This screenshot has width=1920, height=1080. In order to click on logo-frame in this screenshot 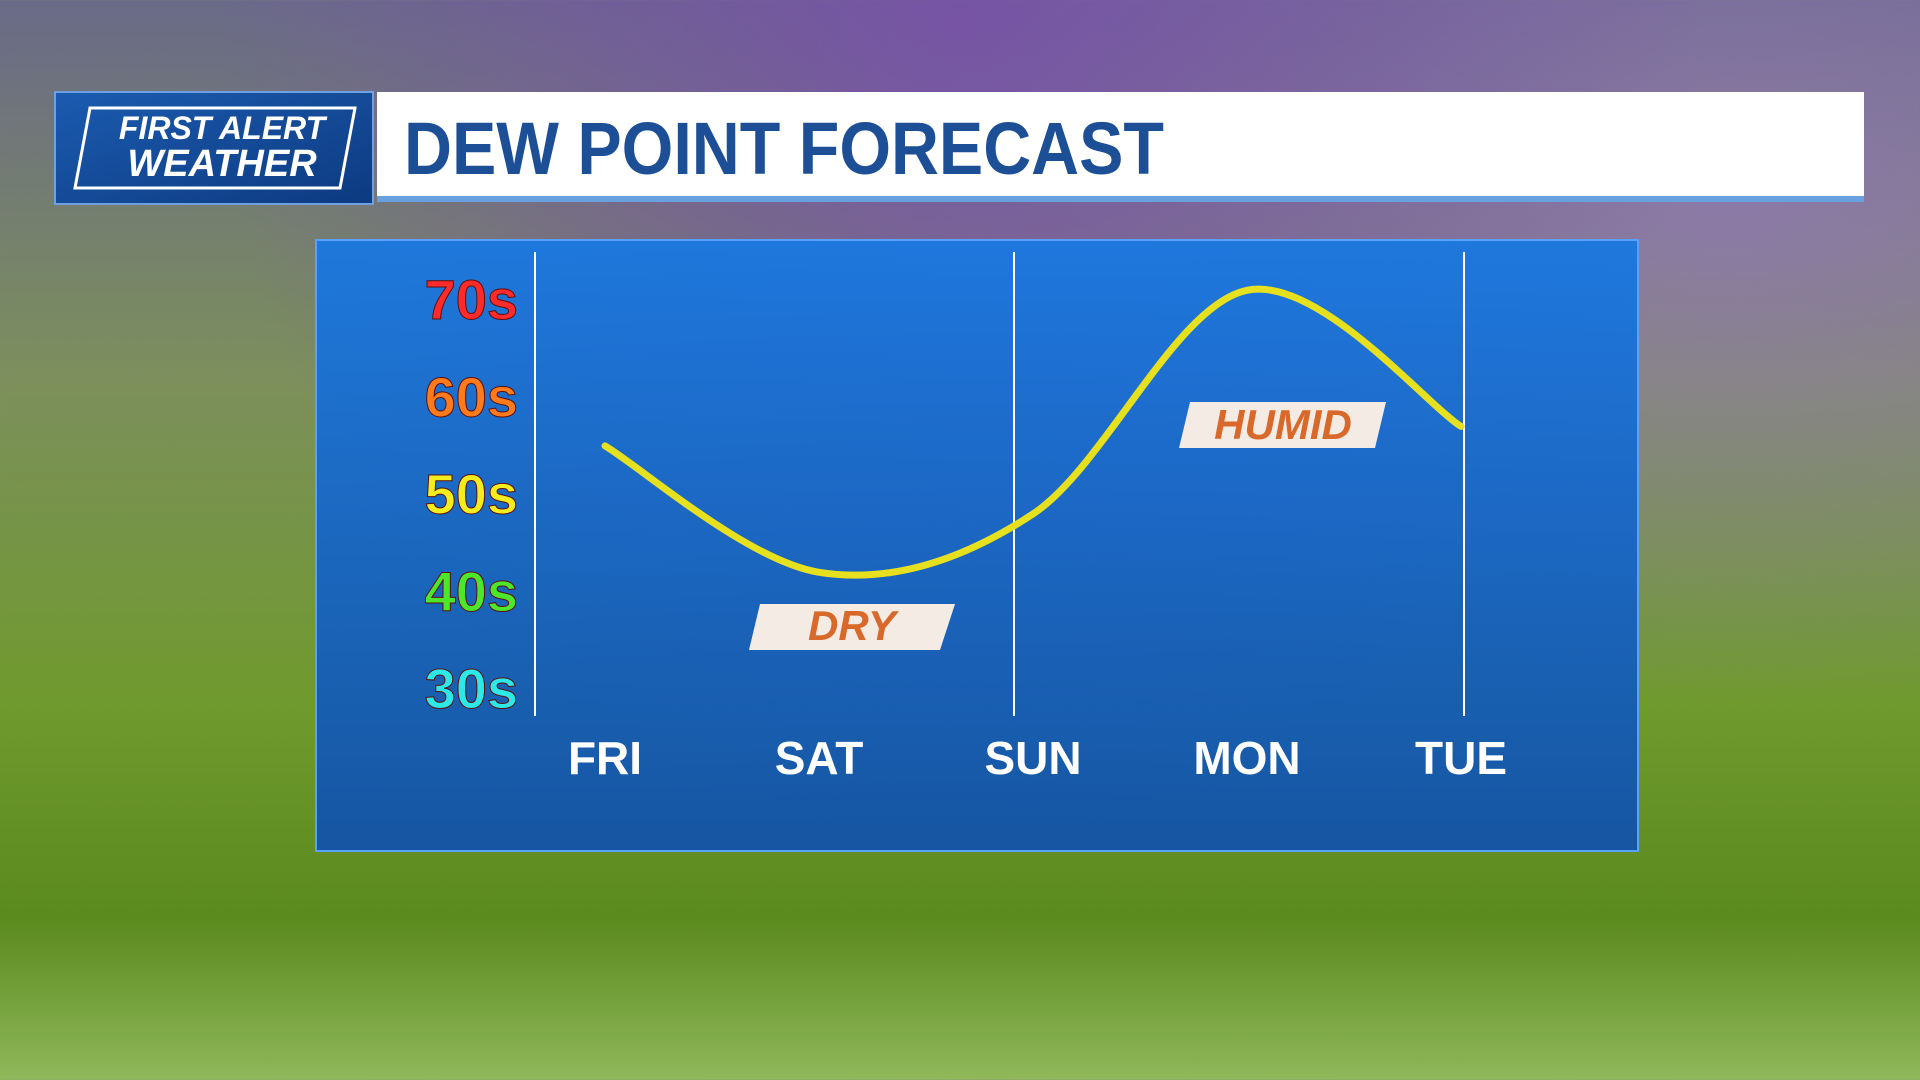, I will do `click(215, 148)`.